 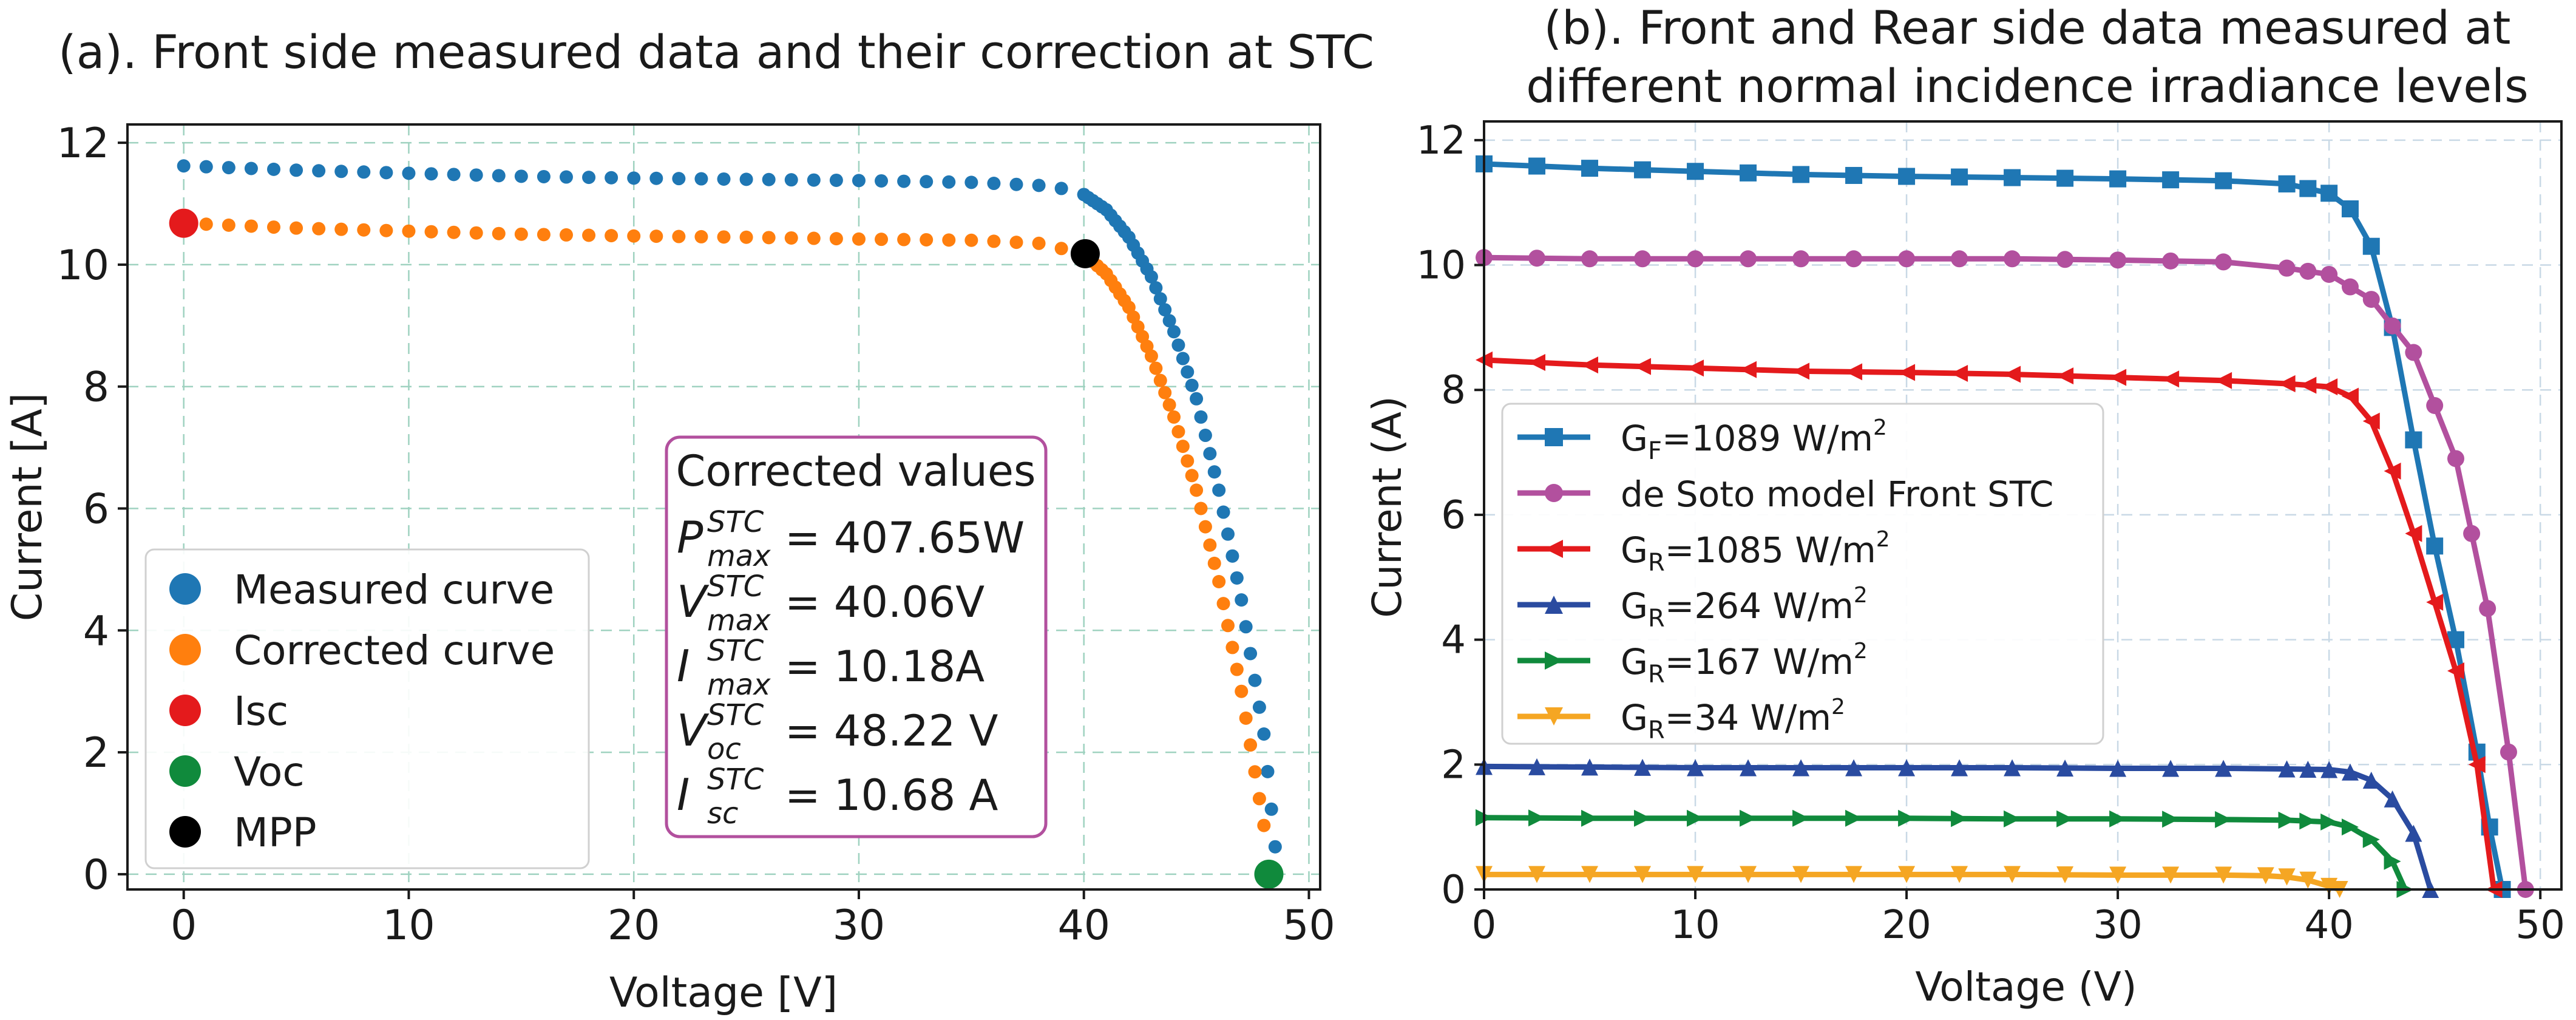 I want to click on value: = 10.68 A, so click(x=891, y=795).